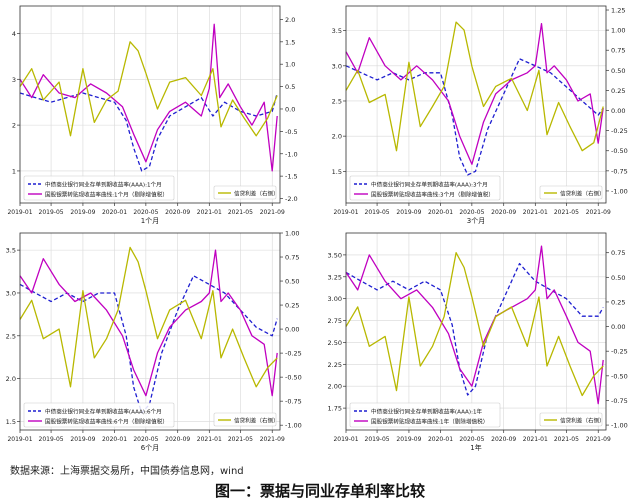 The width and height of the screenshot is (640, 503). Describe the element at coordinates (335, 343) in the screenshot. I see `left-tick-label: 2.50` at that location.